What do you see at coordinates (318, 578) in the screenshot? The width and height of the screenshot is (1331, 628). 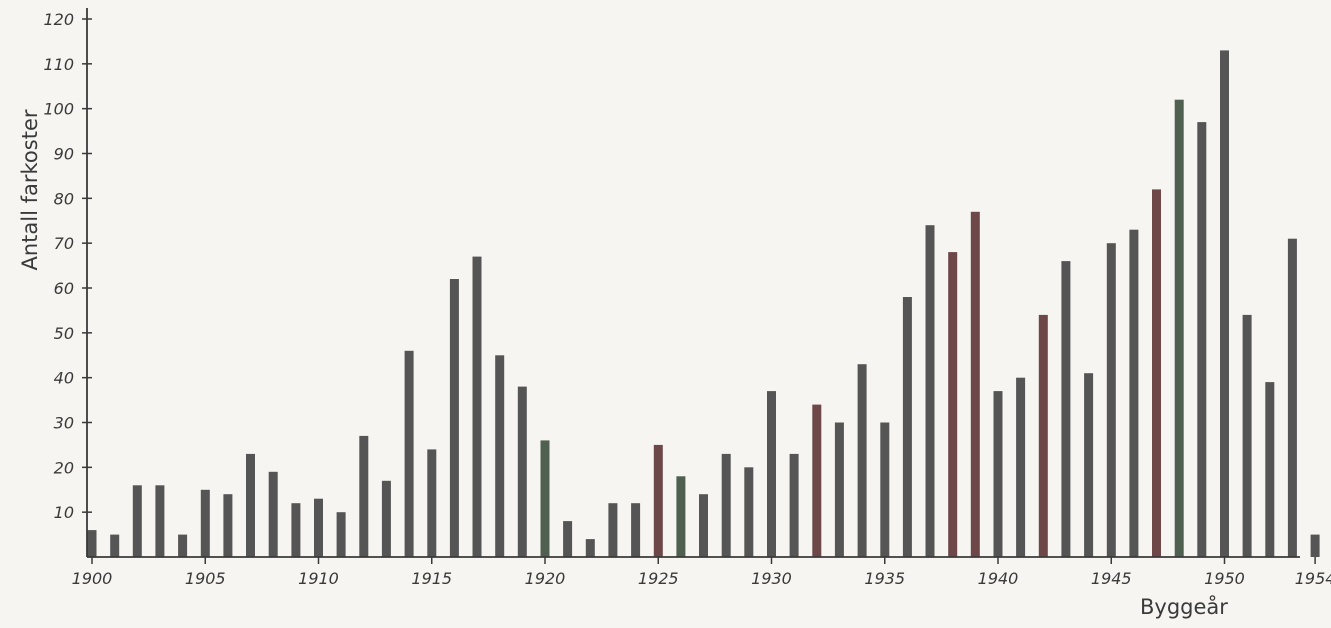 I see `x-tick-label-1910: 1910` at bounding box center [318, 578].